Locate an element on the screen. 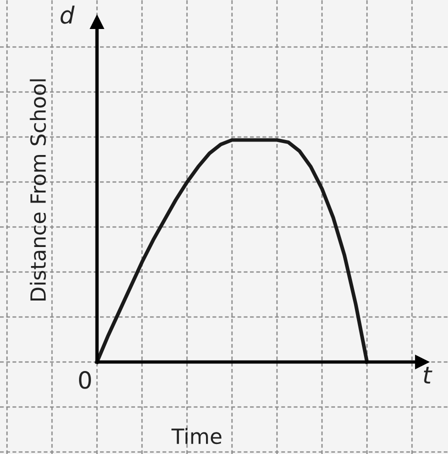 This screenshot has height=454, width=448. text: d is located at coordinates (67, 15).